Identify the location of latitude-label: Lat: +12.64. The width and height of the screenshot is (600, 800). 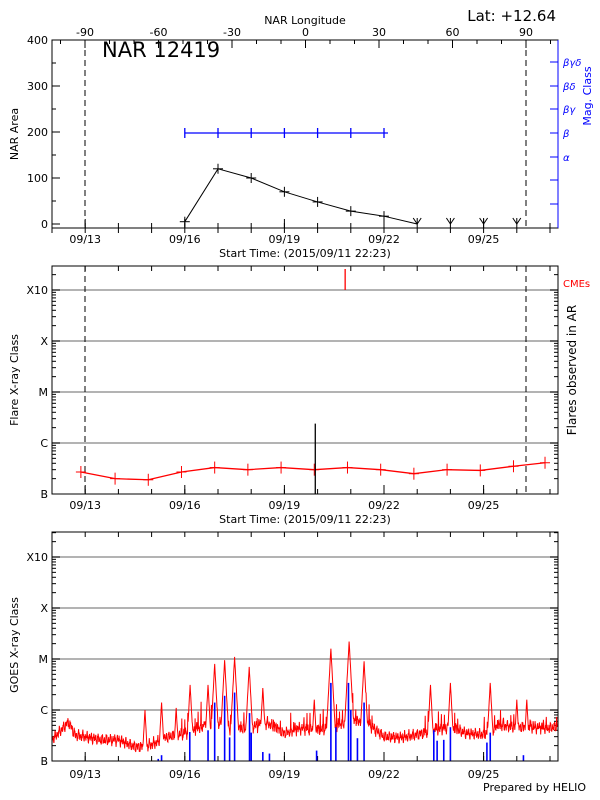
(511, 16).